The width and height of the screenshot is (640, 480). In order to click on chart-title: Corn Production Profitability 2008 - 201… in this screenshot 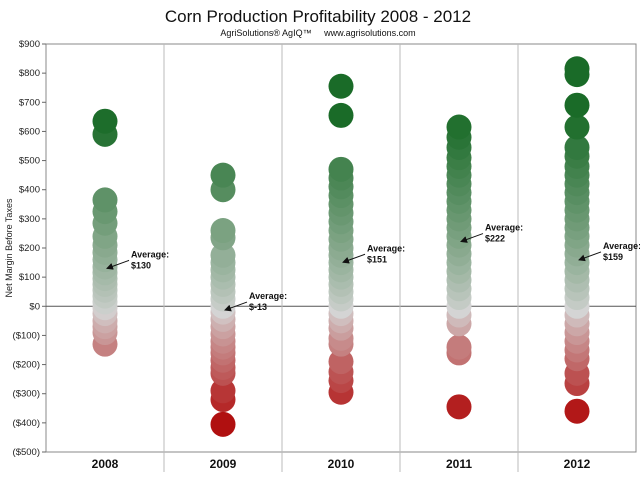, I will do `click(318, 16)`.